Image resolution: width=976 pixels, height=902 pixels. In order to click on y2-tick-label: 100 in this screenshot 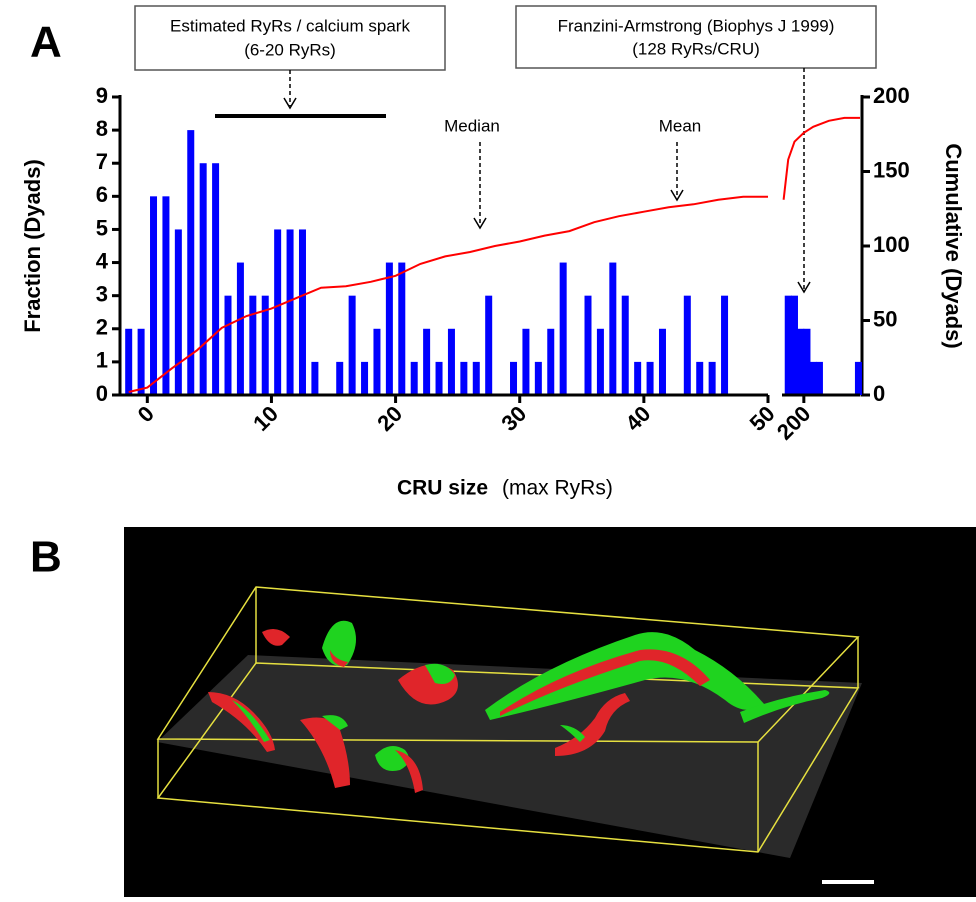, I will do `click(891, 244)`.